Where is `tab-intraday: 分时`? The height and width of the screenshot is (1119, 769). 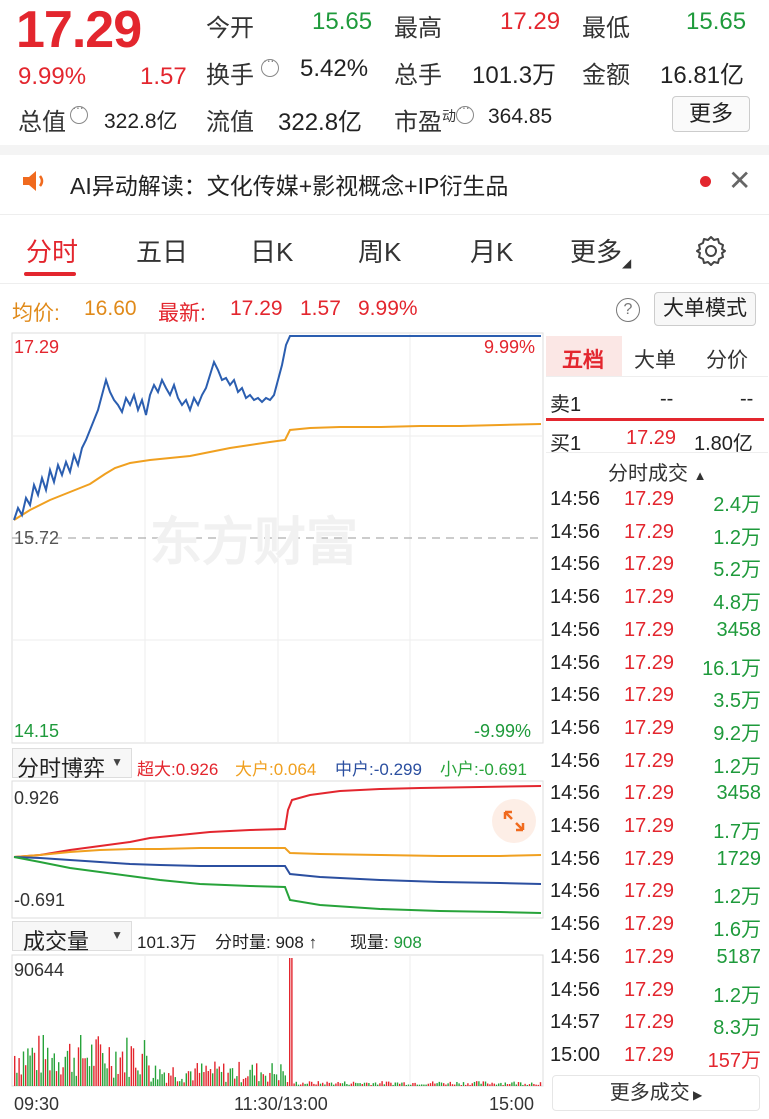
tab-intraday: 分时 is located at coordinates (52, 252).